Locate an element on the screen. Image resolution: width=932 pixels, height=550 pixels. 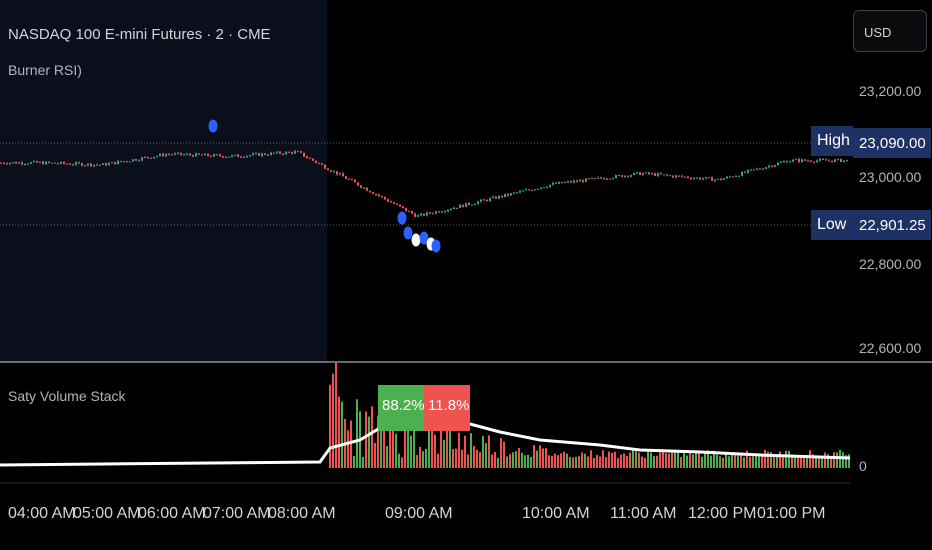
high-tag-label: High is located at coordinates (832, 141).